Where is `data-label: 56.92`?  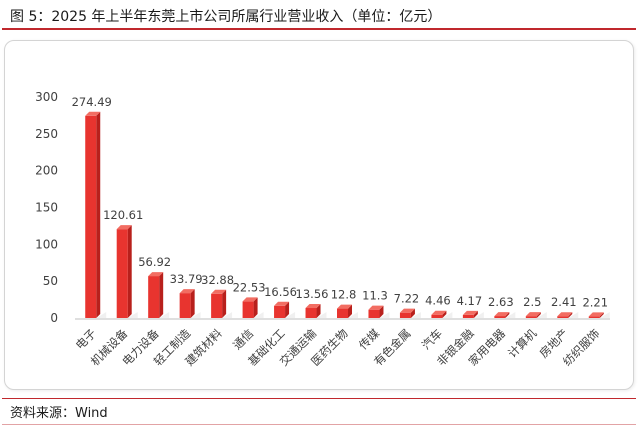 data-label: 56.92 is located at coordinates (154, 262).